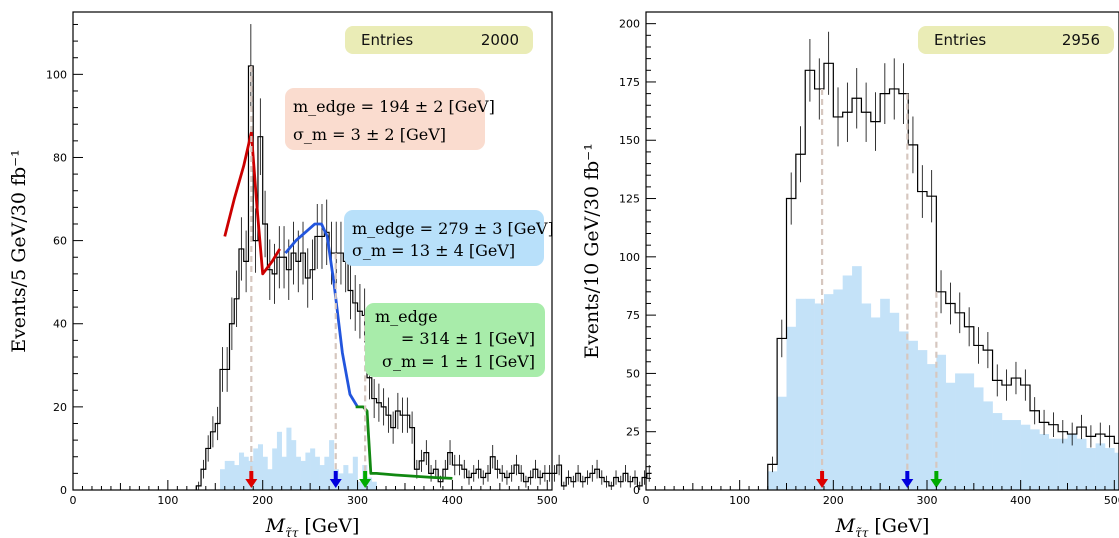 The height and width of the screenshot is (538, 1119). I want to click on y-axis-label: Events/5 GeV/30 fb⁻¹, so click(19, 251).